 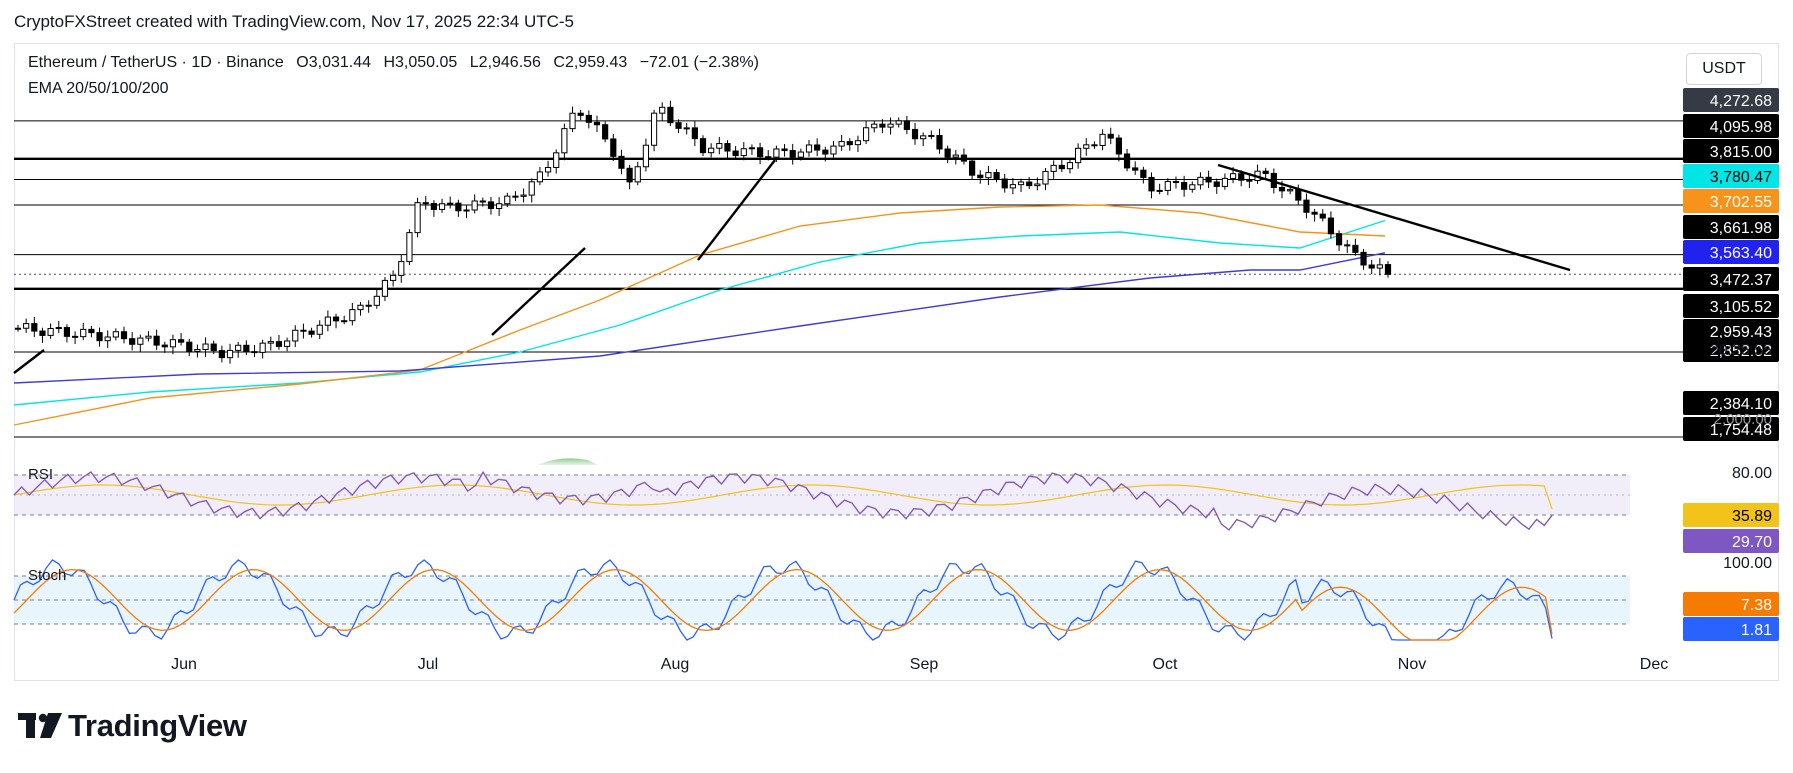 What do you see at coordinates (1741, 350) in the screenshot?
I see `bar-countdown: 20:25:55` at bounding box center [1741, 350].